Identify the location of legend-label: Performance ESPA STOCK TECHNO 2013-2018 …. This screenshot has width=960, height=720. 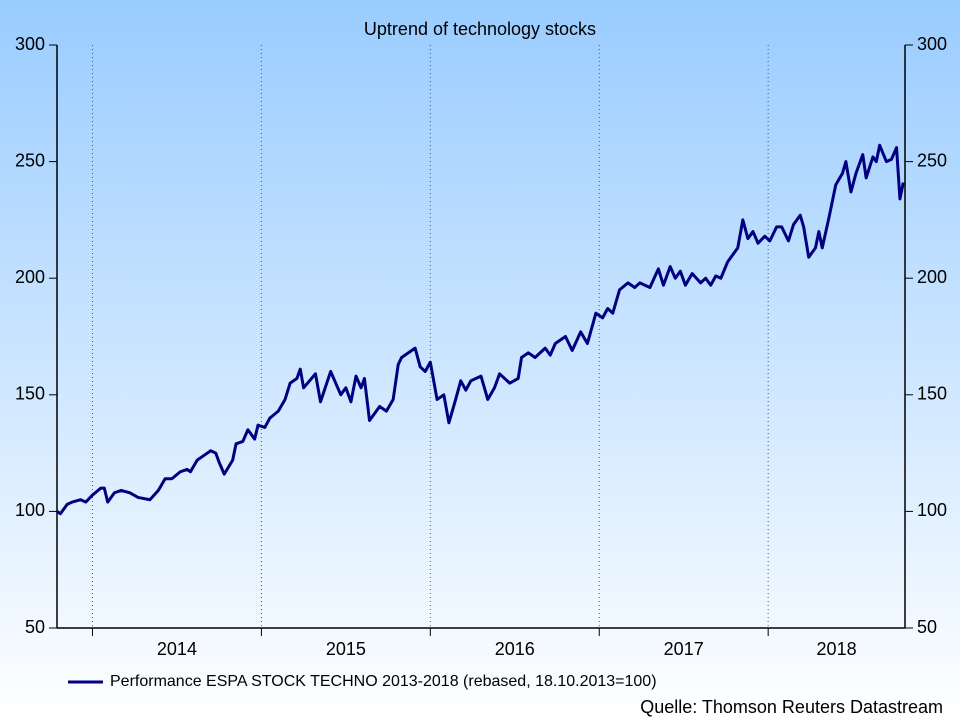
(383, 681).